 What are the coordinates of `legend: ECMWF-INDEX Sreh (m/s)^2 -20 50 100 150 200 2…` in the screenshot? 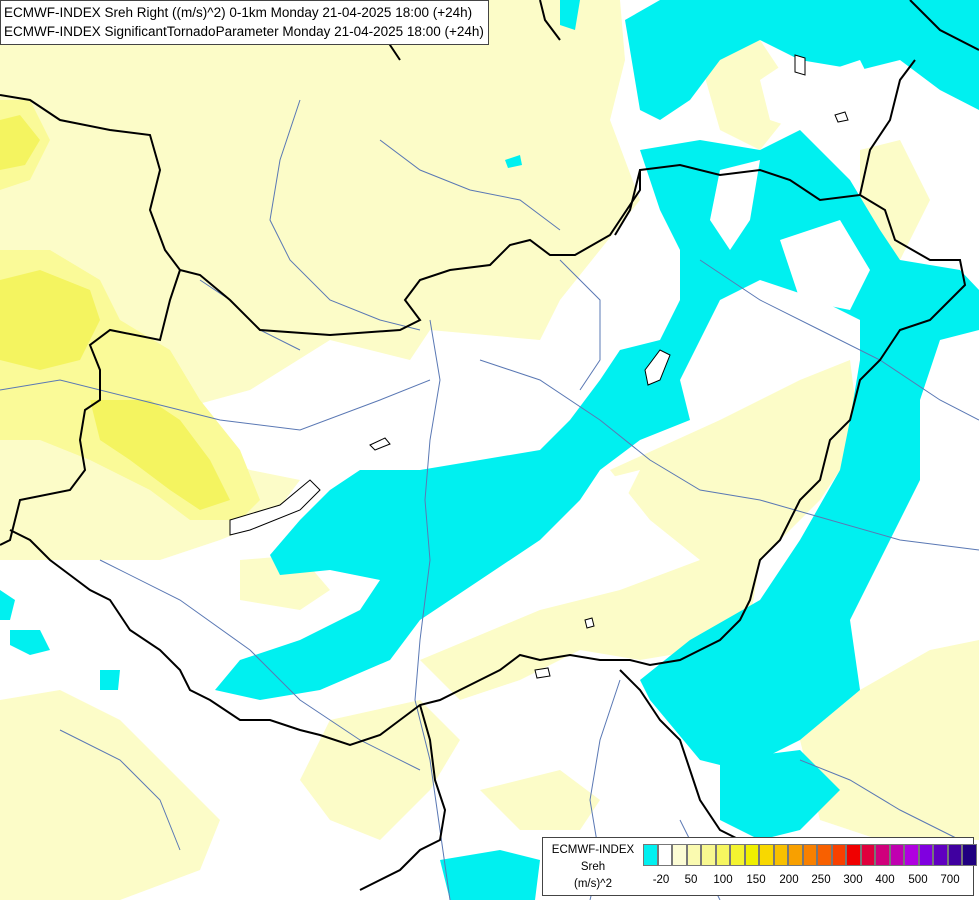 It's located at (759, 866).